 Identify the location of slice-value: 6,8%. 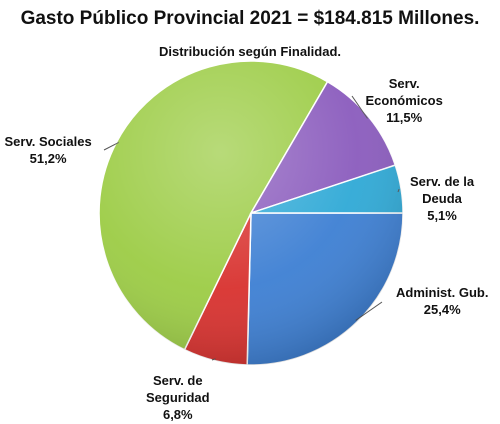
(177, 414).